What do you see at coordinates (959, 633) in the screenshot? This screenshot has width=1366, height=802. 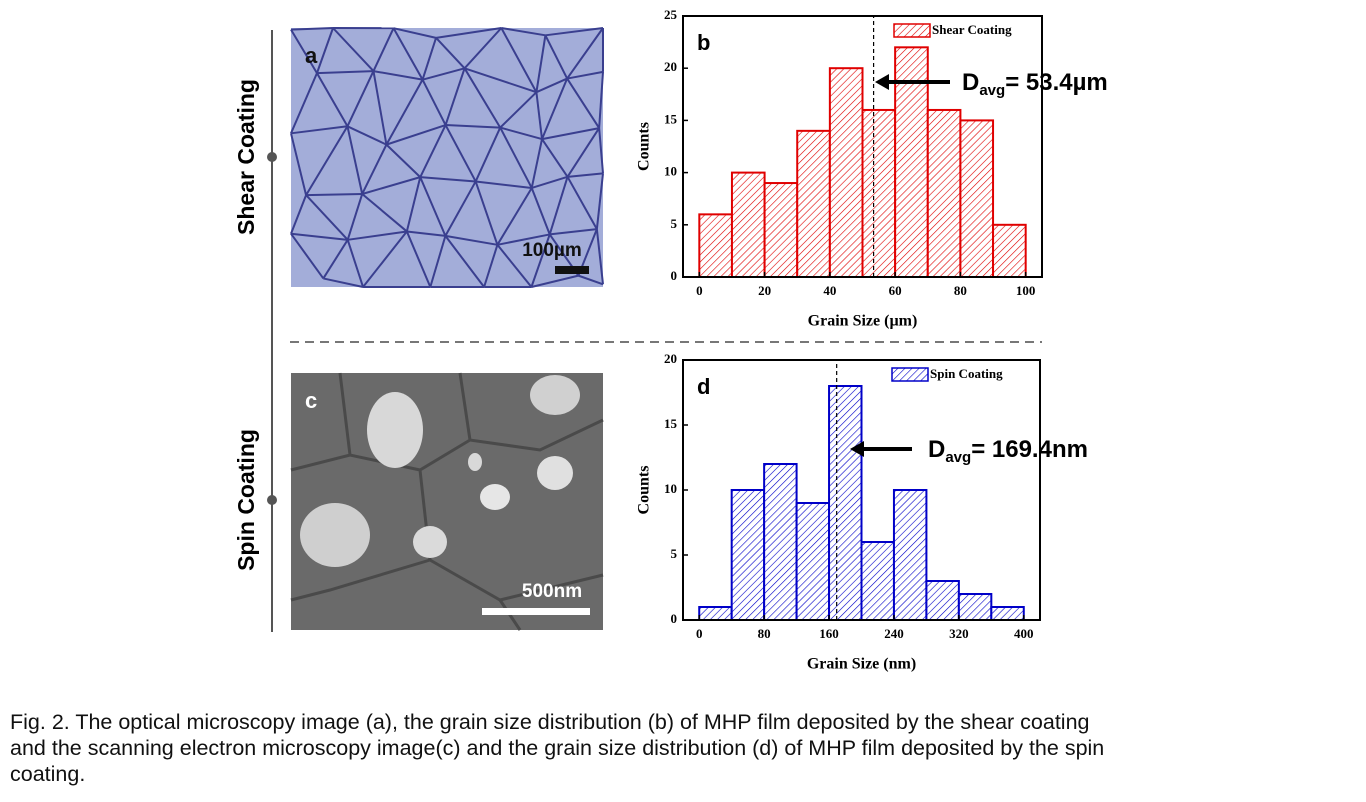 I see `x-tick-label: 320` at bounding box center [959, 633].